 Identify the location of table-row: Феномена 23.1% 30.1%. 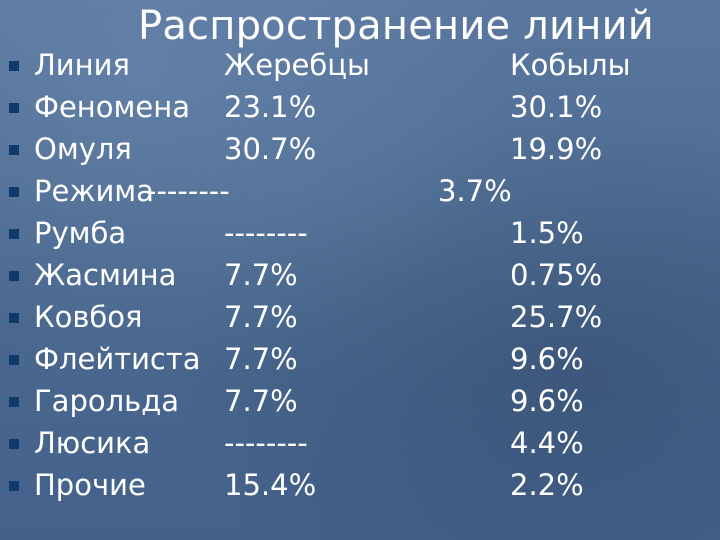
(360, 107).